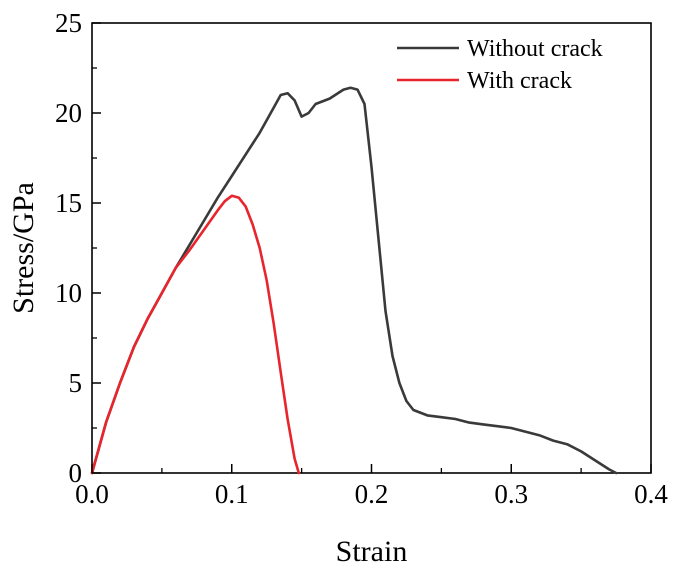  Describe the element at coordinates (535, 49) in the screenshot. I see `legend-label: Without crack` at that location.